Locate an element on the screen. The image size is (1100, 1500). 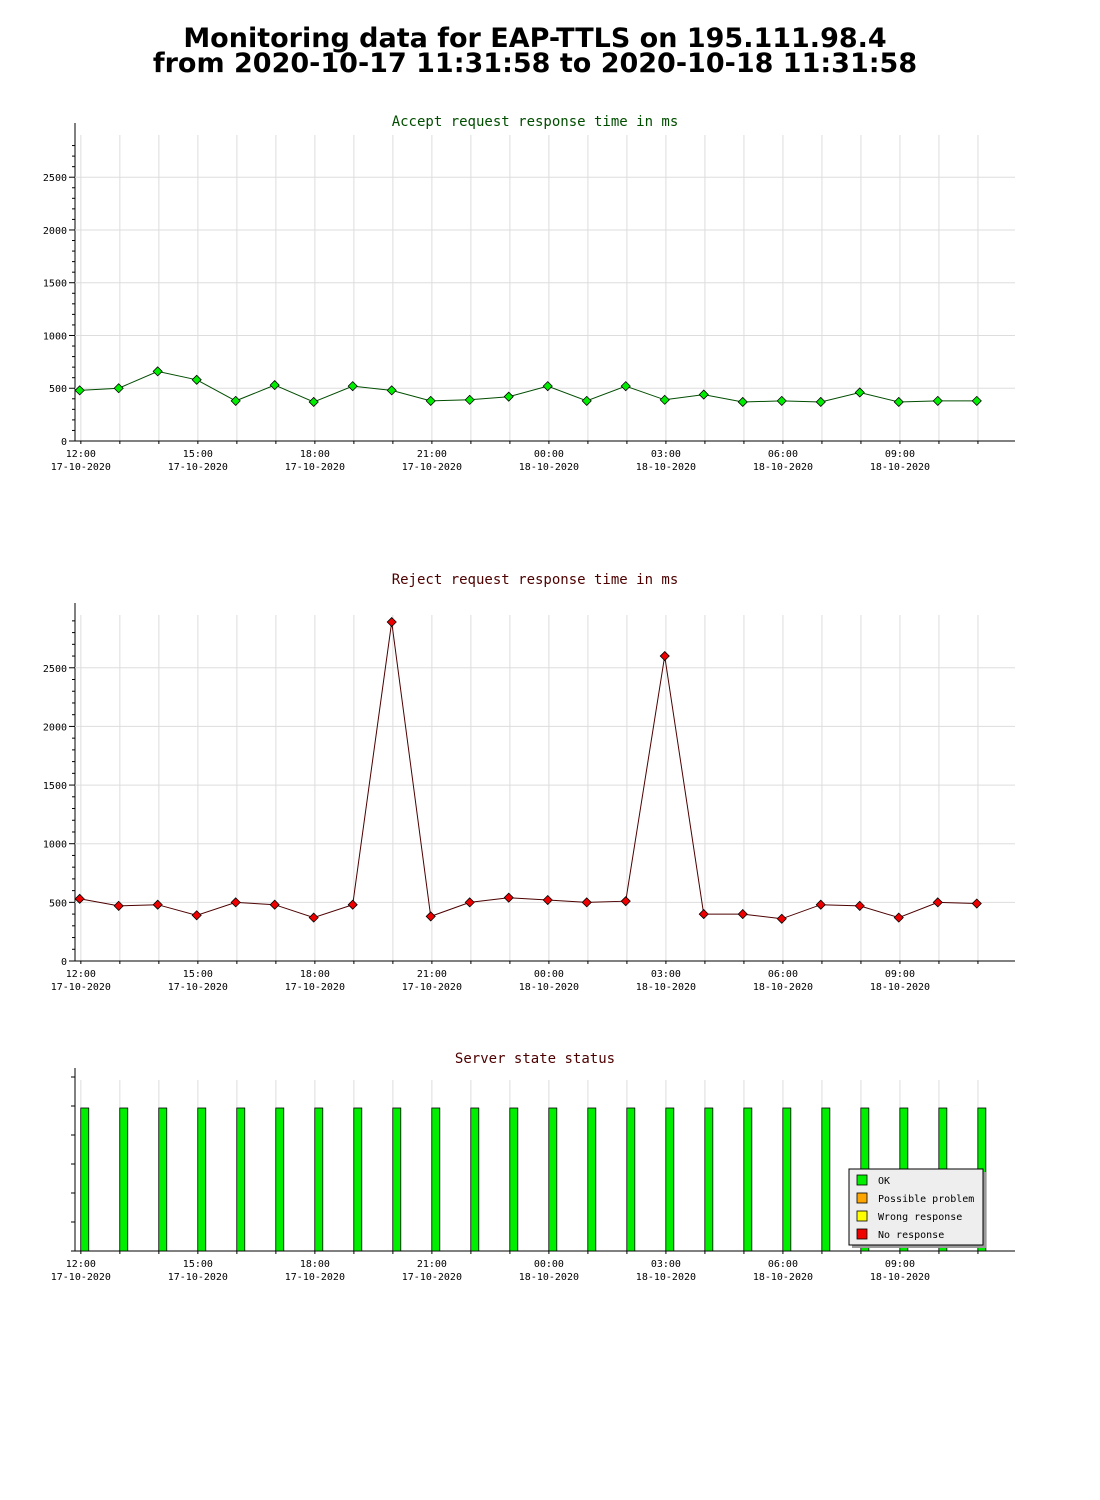
x-tick-label-time: 15:00 is located at coordinates (198, 974).